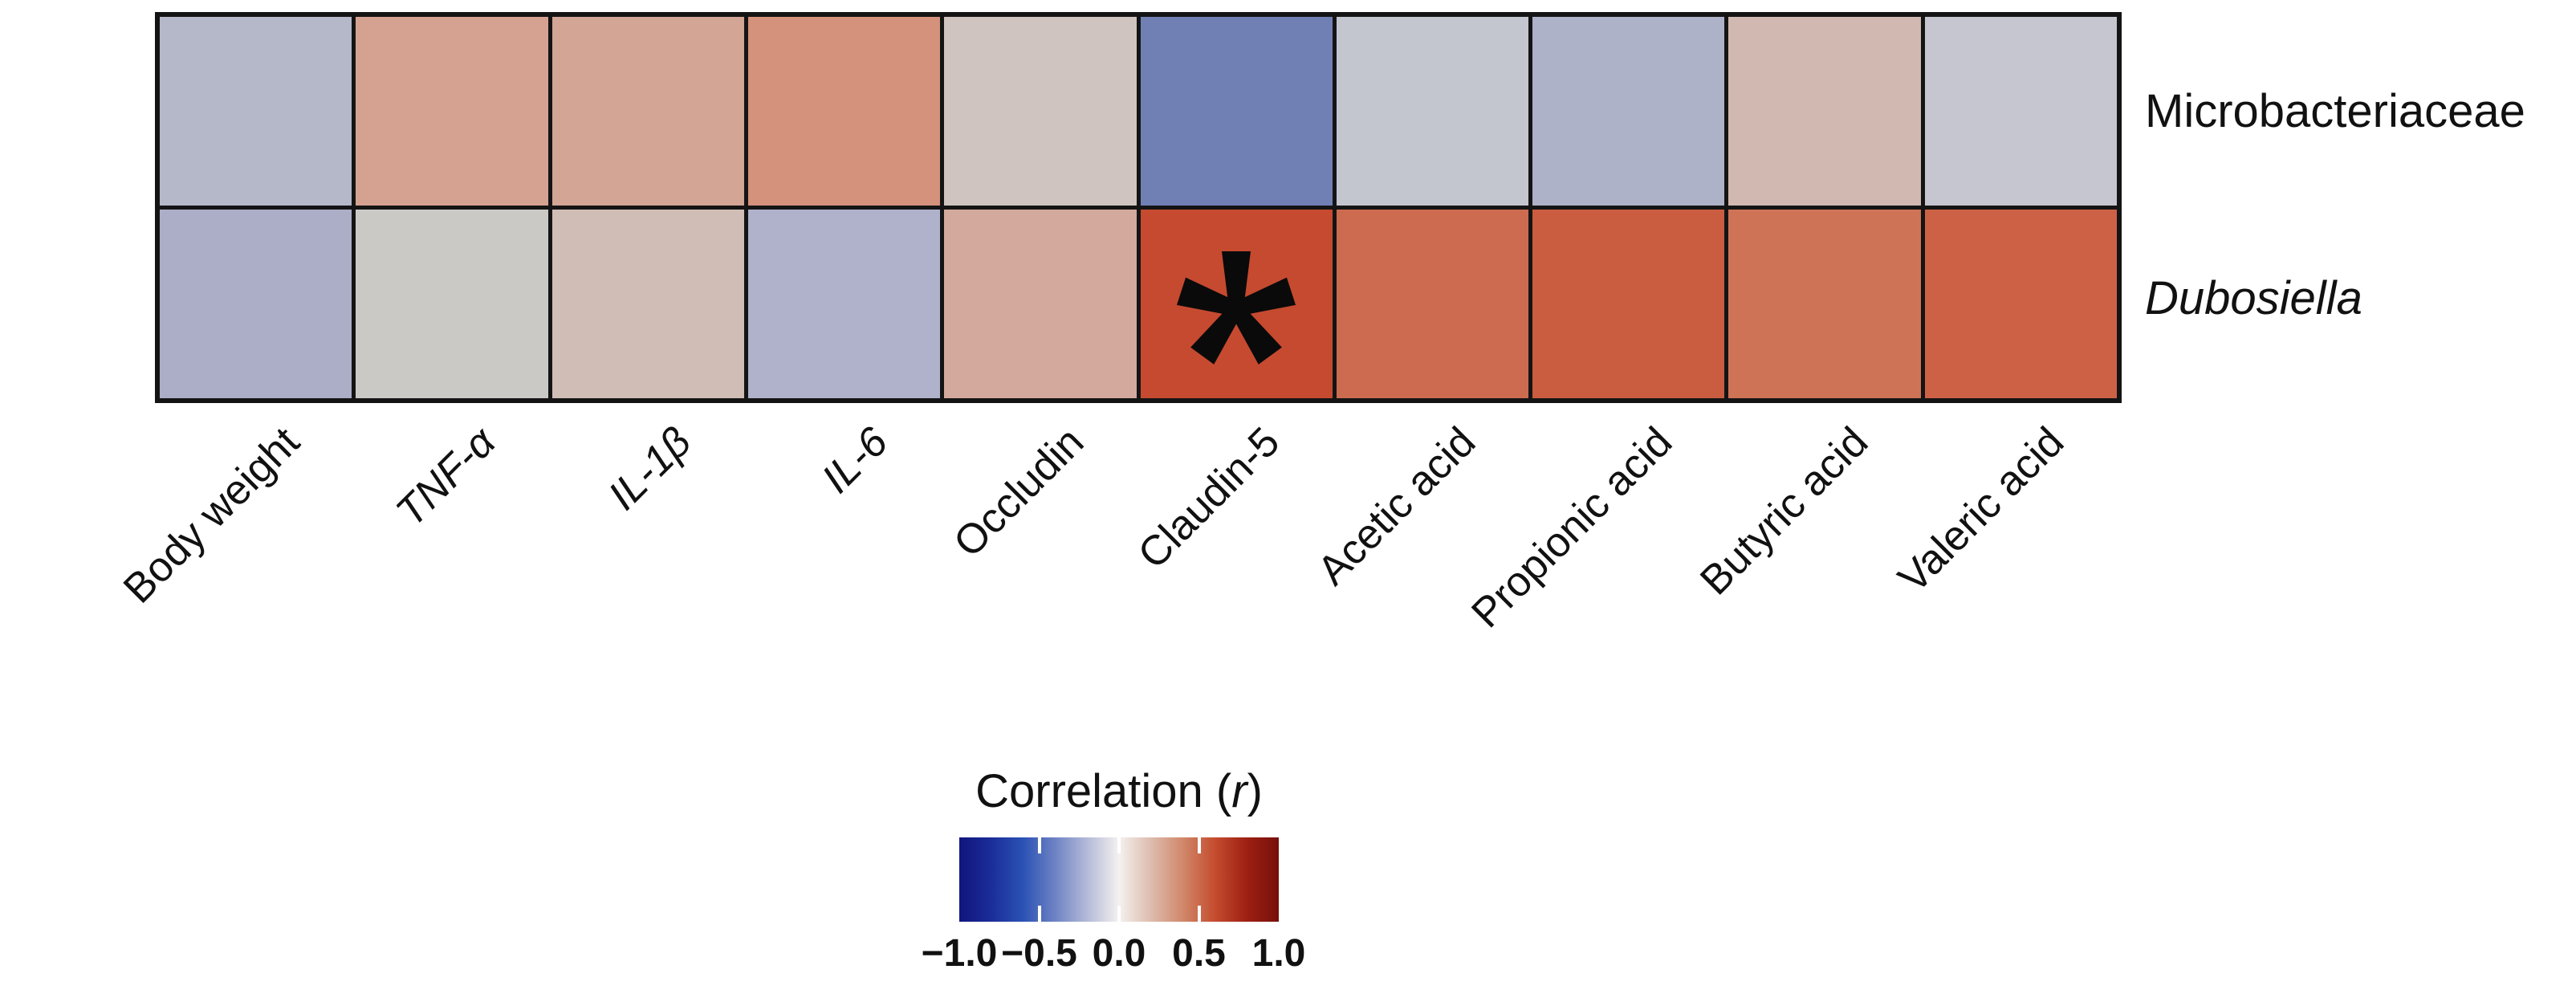 Image resolution: width=2576 pixels, height=1002 pixels. Describe the element at coordinates (844, 304) in the screenshot. I see `heatmap-cell-r1-c3` at that location.